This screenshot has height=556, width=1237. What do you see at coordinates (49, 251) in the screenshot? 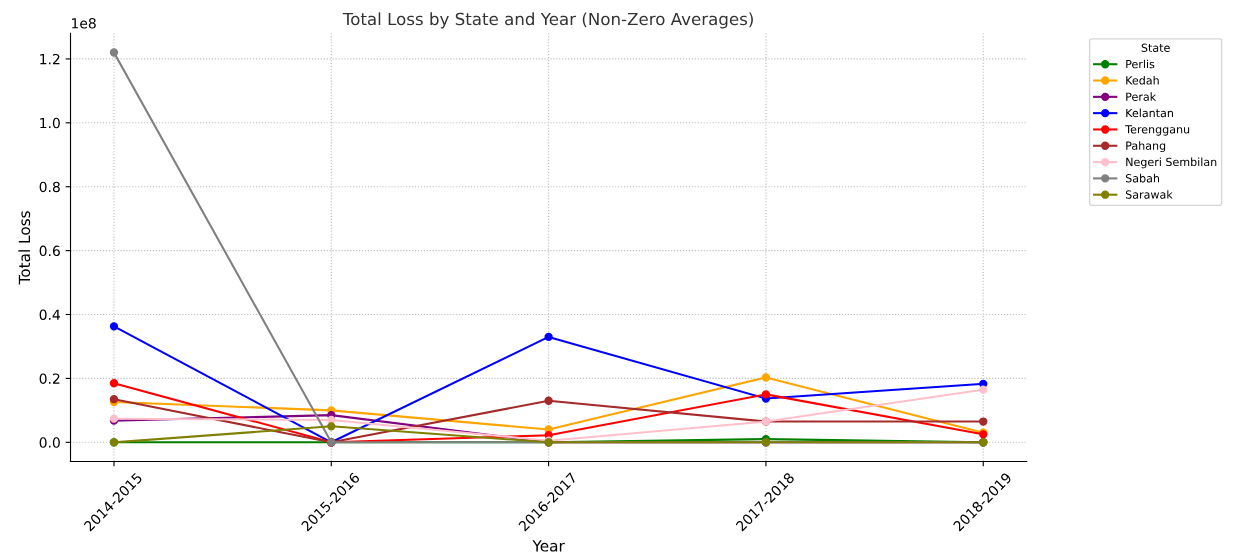
I see `y-tick-label: 0.6` at bounding box center [49, 251].